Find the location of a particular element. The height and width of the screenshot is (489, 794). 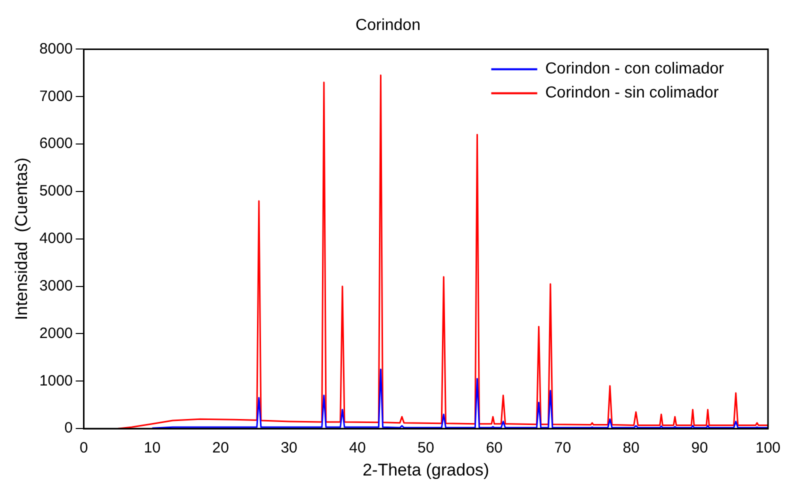

y-axis-title: Intensidad (Cuentas) is located at coordinates (21, 239).